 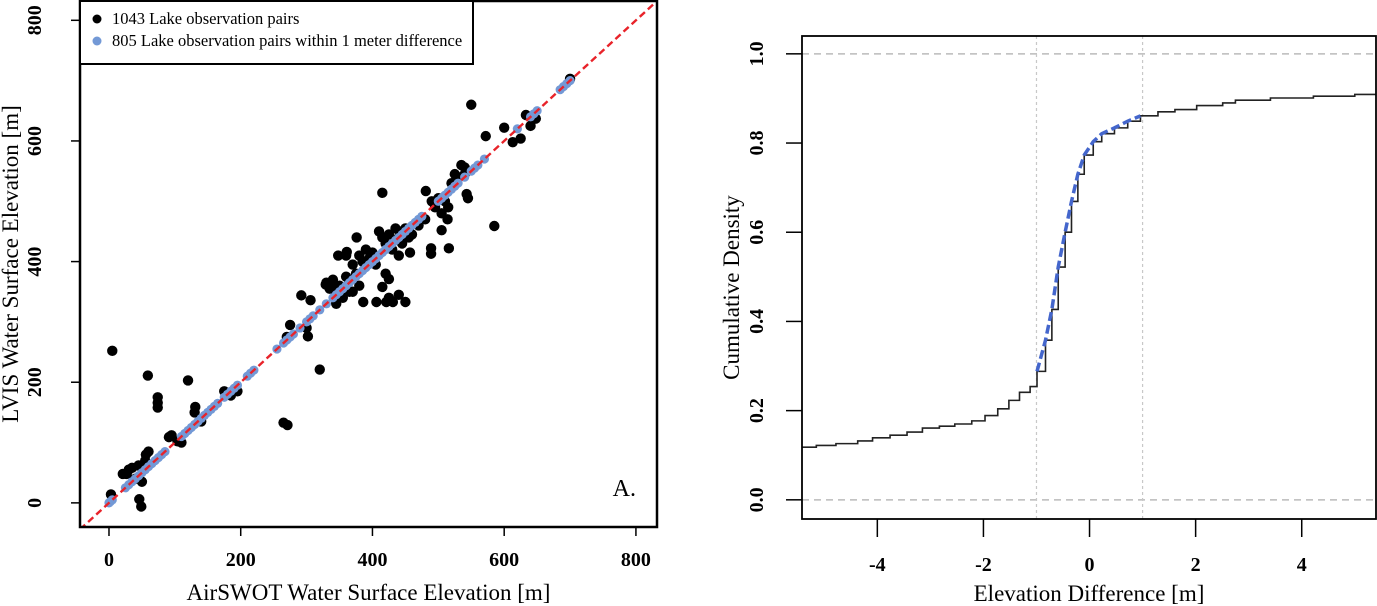 I want to click on x-tick-label: 600, so click(x=504, y=560).